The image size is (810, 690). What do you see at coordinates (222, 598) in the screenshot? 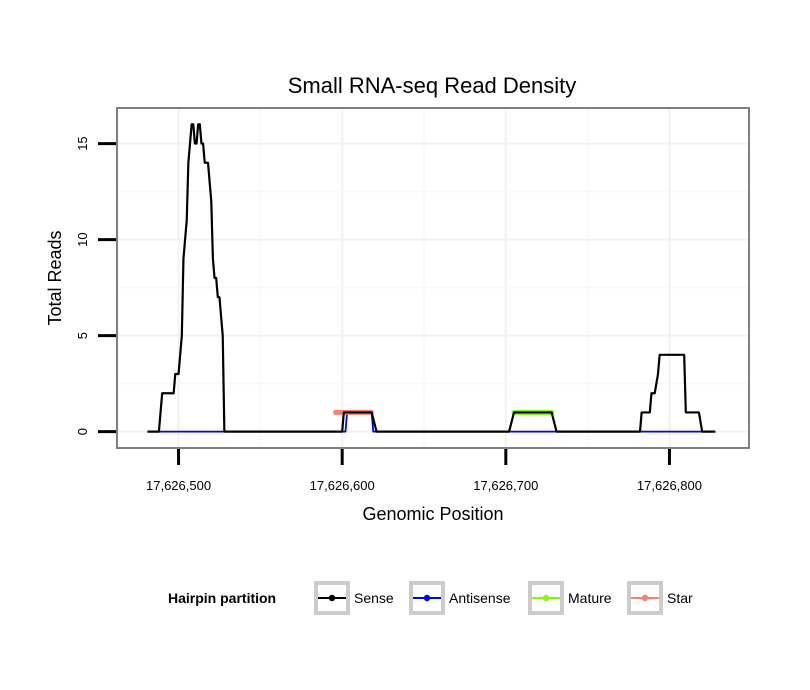
I see `legend-title: Hairpin partition` at bounding box center [222, 598].